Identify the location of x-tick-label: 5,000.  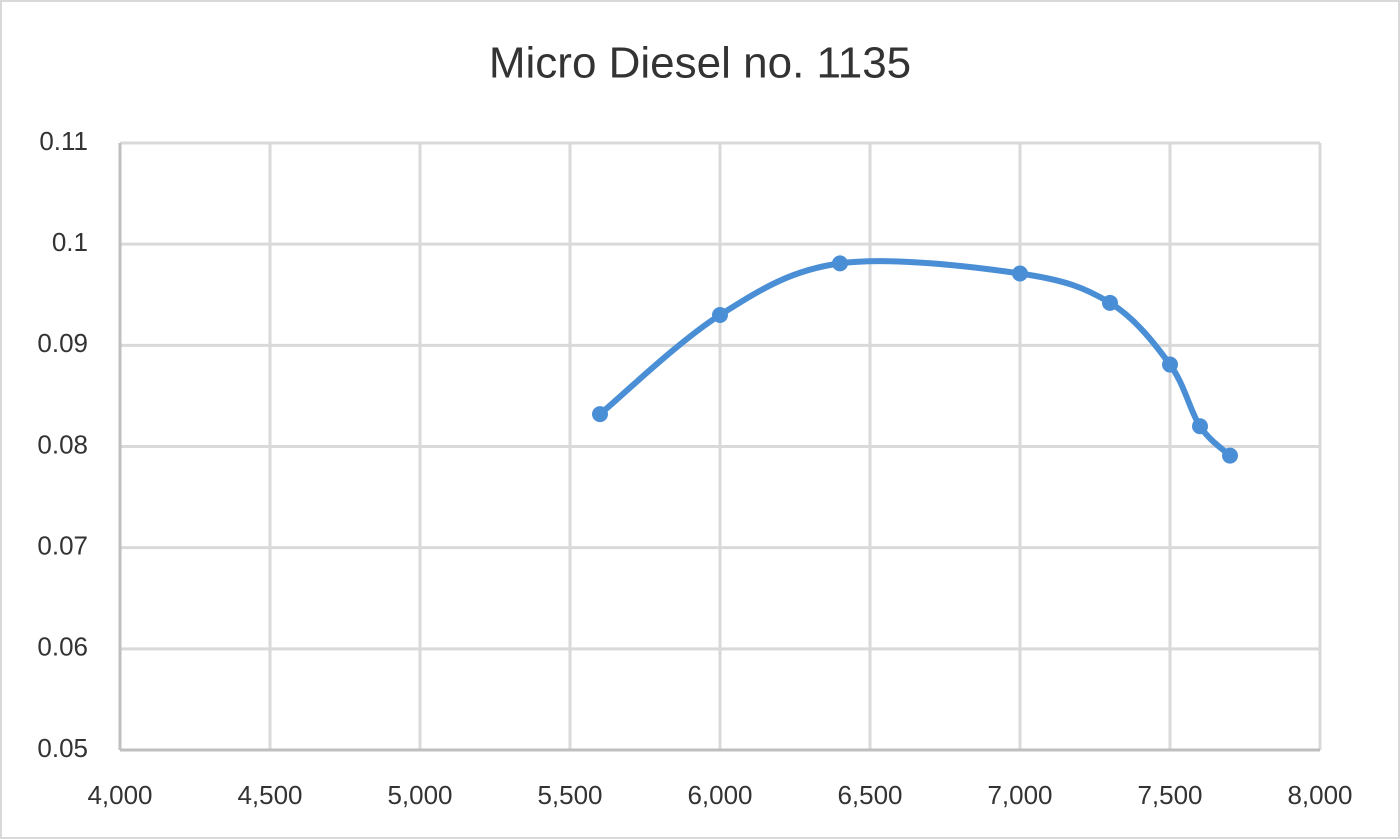
(419, 795).